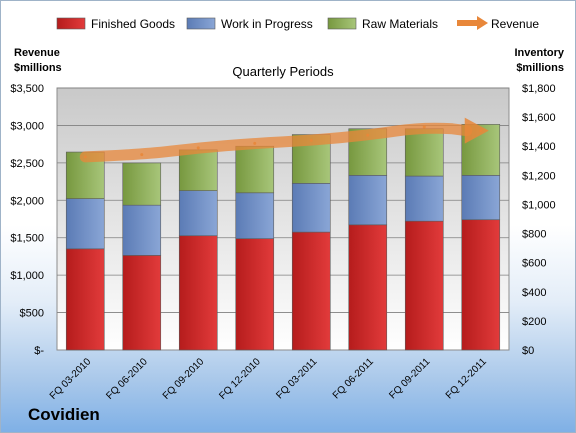 This screenshot has height=433, width=576. Describe the element at coordinates (27, 89) in the screenshot. I see `y-tick-left: $3,500` at that location.